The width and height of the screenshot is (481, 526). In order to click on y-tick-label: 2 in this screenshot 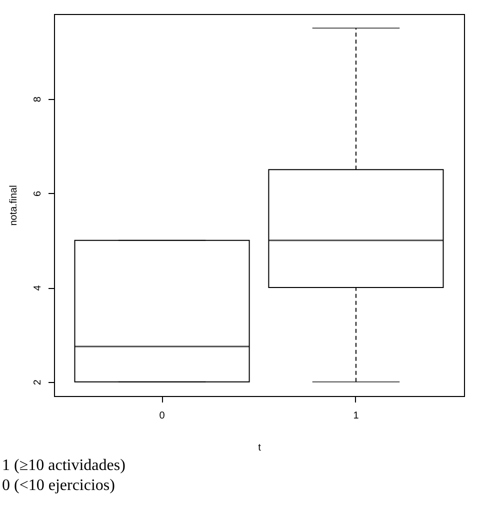, I will do `click(38, 382)`.